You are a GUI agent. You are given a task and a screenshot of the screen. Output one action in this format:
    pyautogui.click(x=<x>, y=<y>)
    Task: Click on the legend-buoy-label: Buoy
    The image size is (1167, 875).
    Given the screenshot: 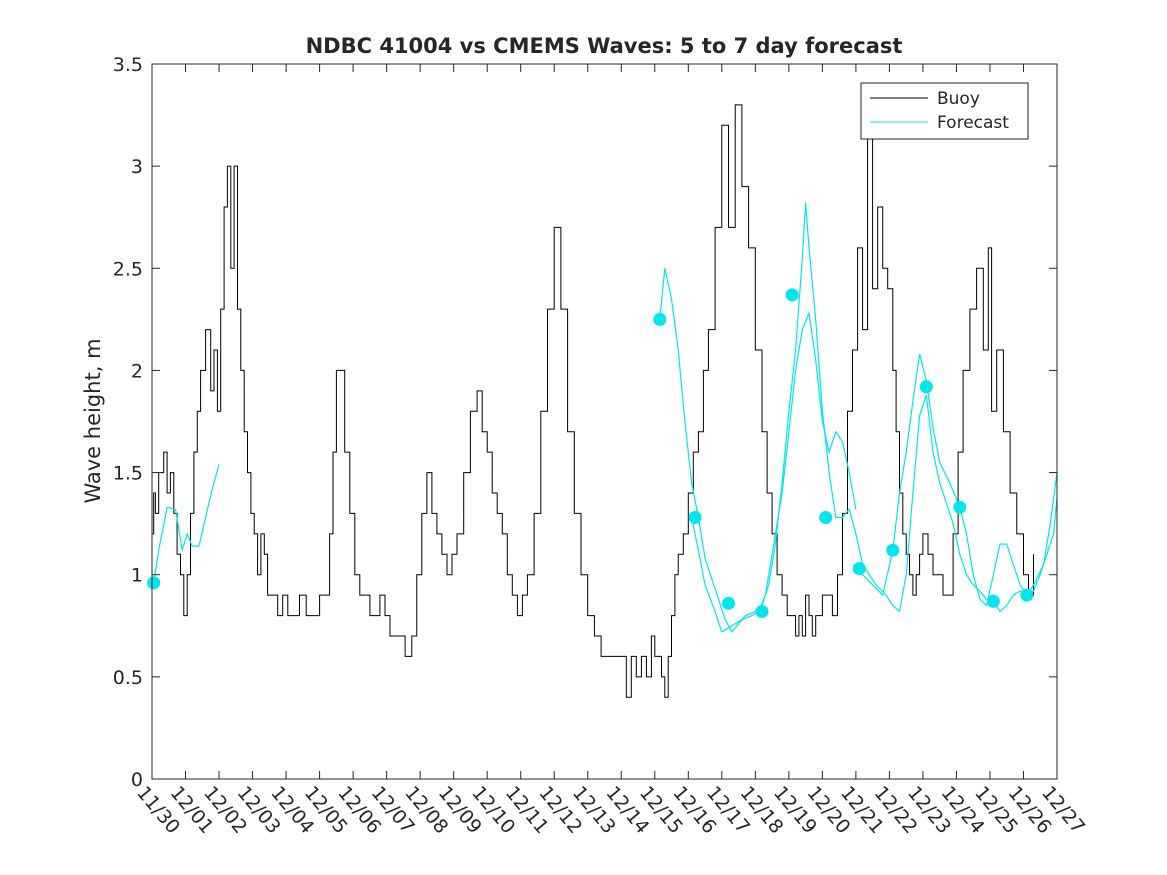 What is the action you would take?
    pyautogui.click(x=958, y=99)
    